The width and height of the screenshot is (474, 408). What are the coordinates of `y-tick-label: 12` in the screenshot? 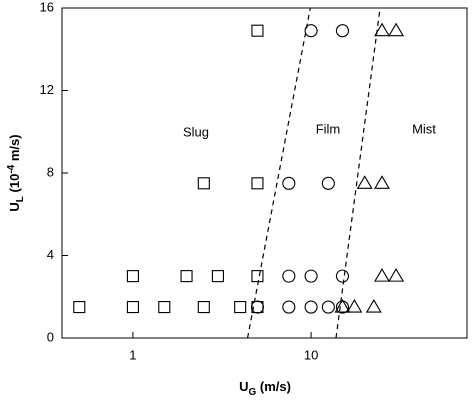 It's located at (47, 89).